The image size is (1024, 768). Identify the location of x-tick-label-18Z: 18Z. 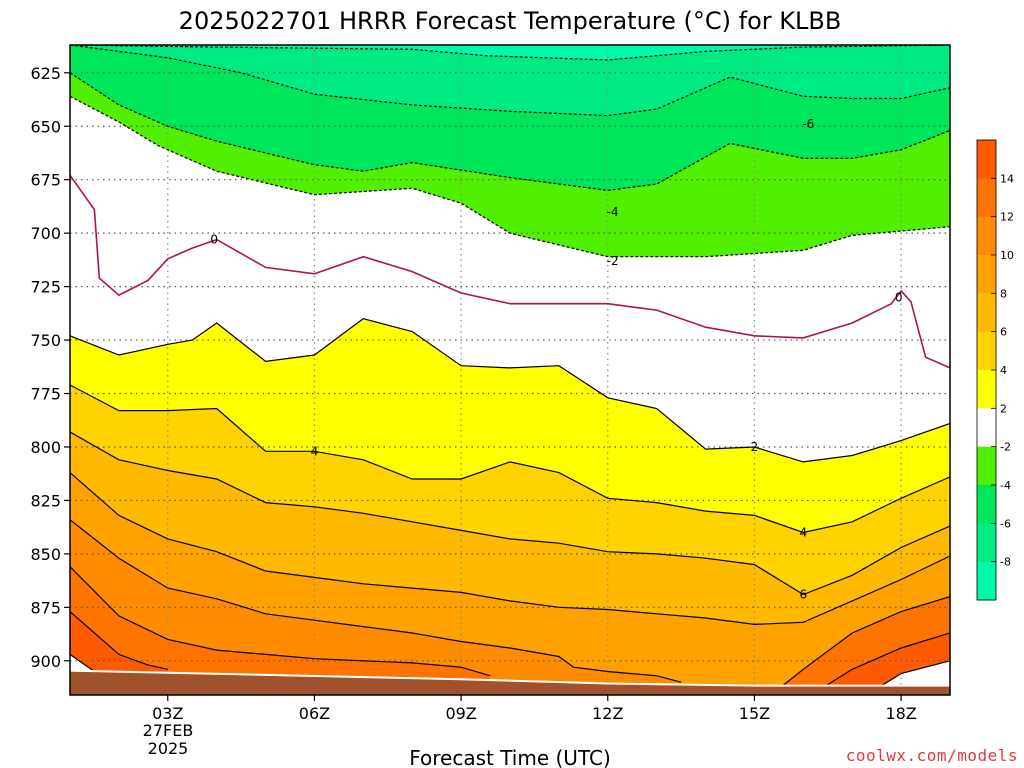
(900, 713).